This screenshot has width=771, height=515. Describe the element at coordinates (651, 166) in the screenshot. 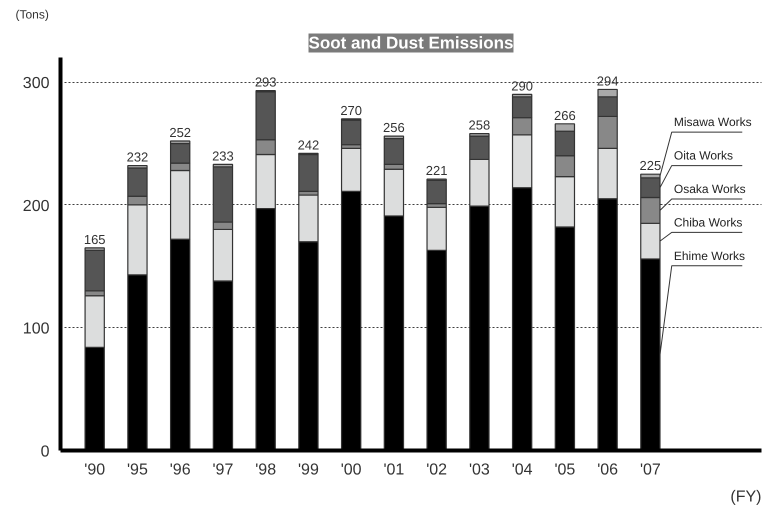

I see `total-label: 225` at that location.